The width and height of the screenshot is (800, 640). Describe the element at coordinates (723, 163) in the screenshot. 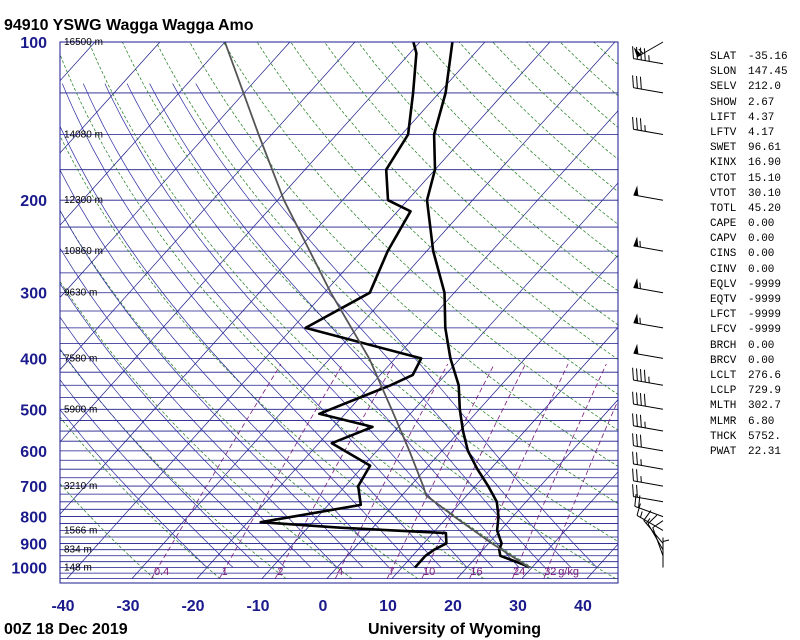

I see `index-name: KINX` at that location.